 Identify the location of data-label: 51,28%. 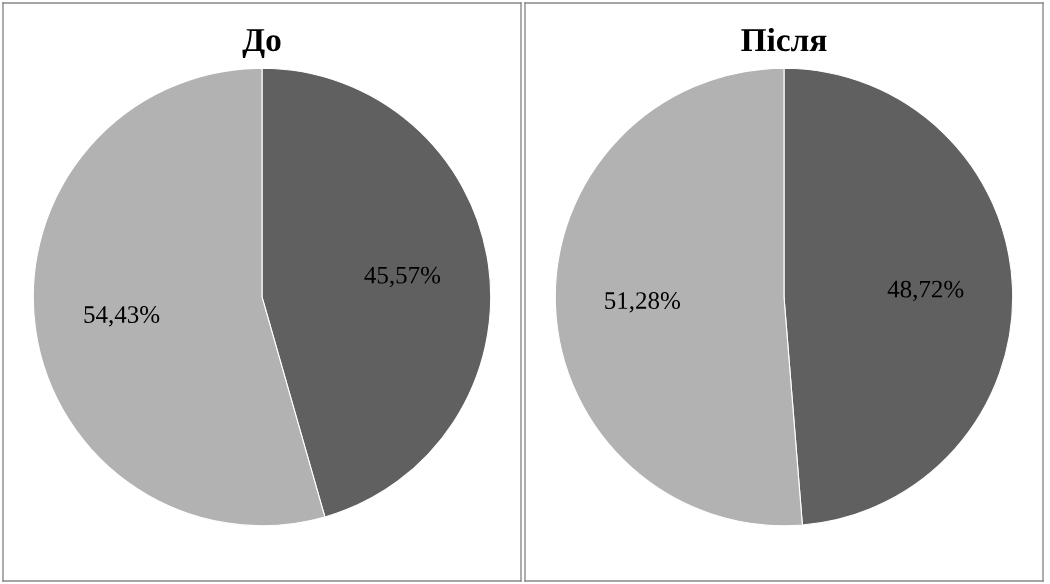
(642, 302).